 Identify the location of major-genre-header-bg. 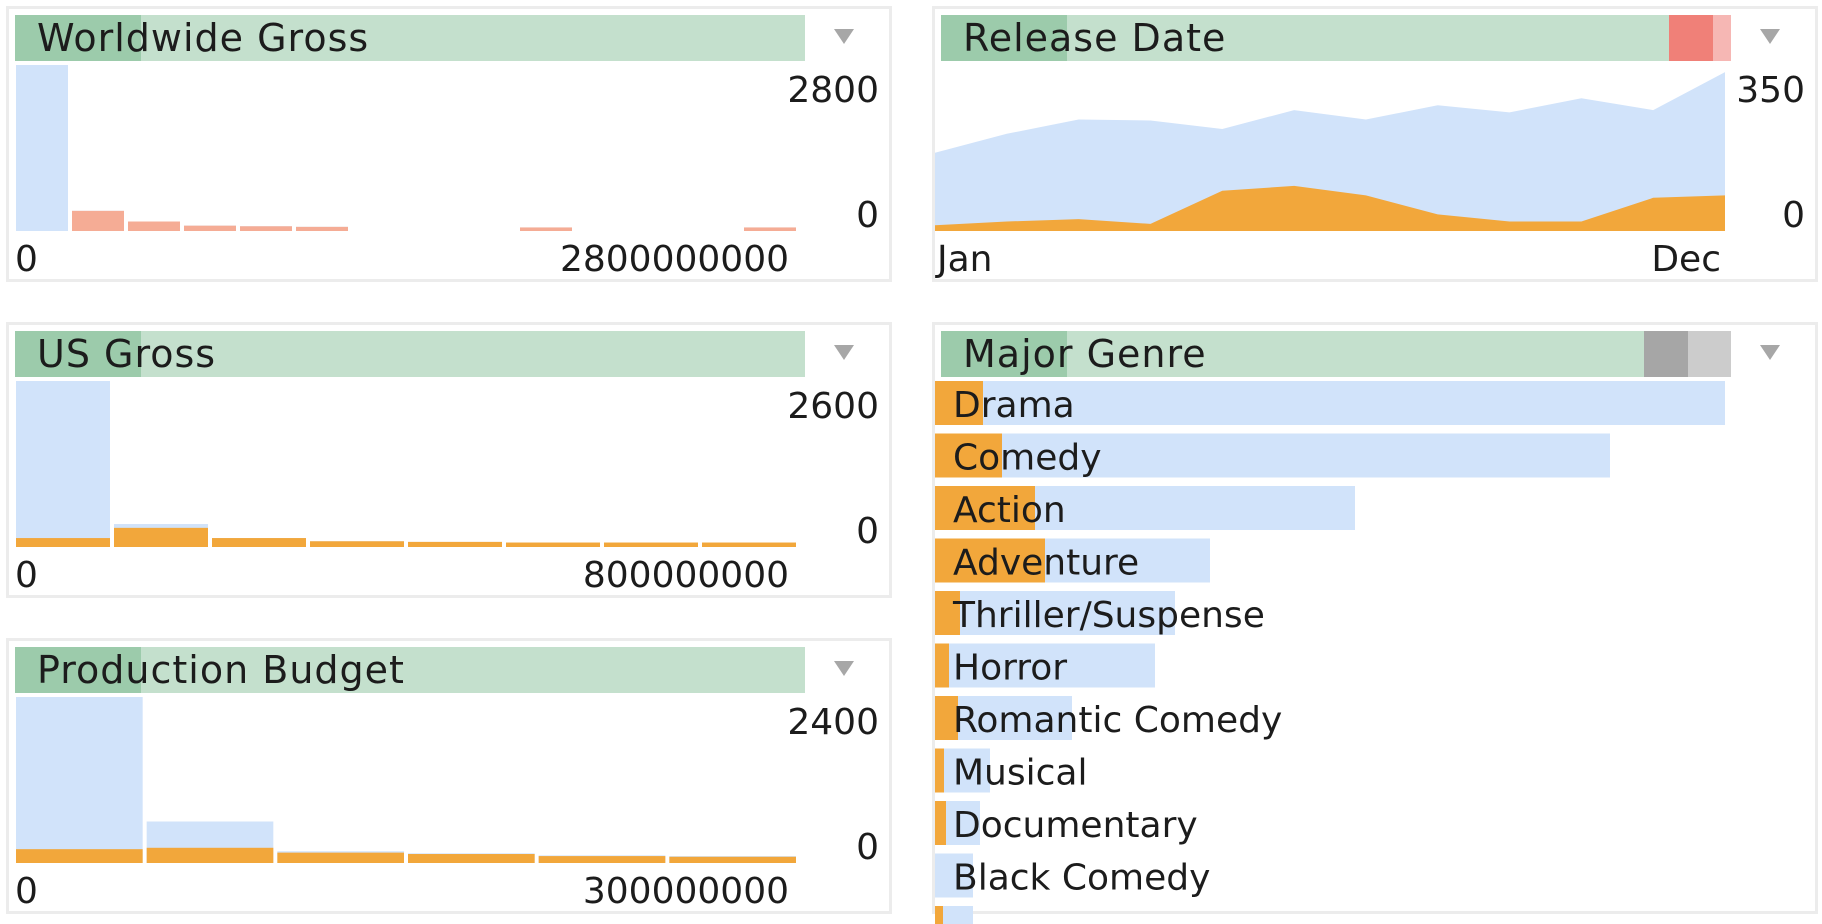
(1336, 354).